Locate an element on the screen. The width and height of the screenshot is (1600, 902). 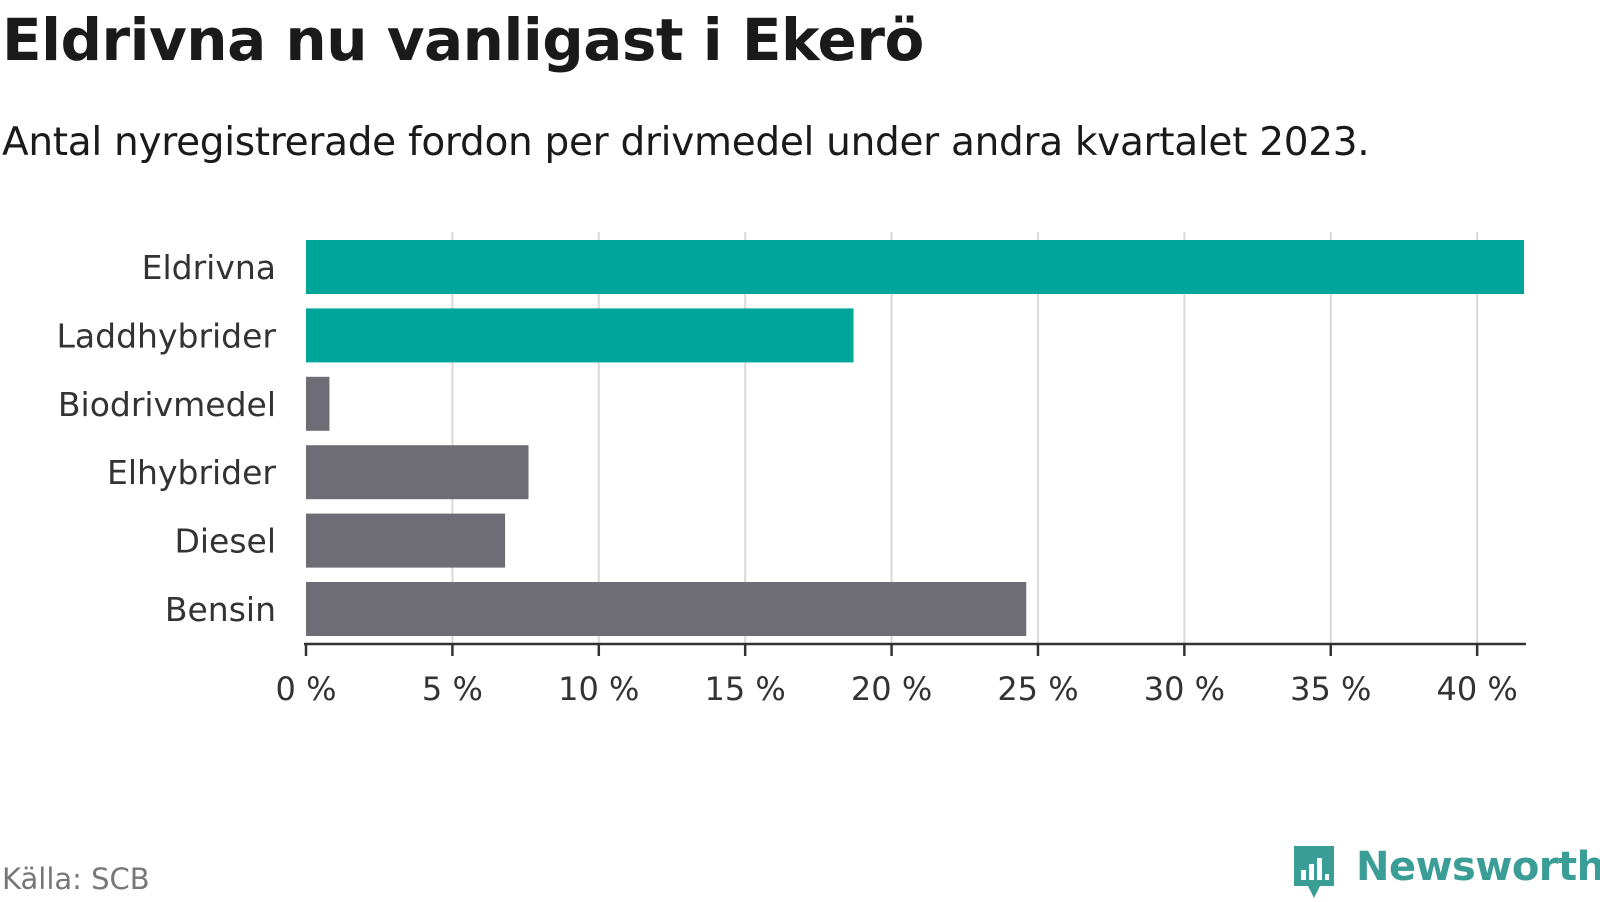
bar-eldrivna is located at coordinates (915, 267).